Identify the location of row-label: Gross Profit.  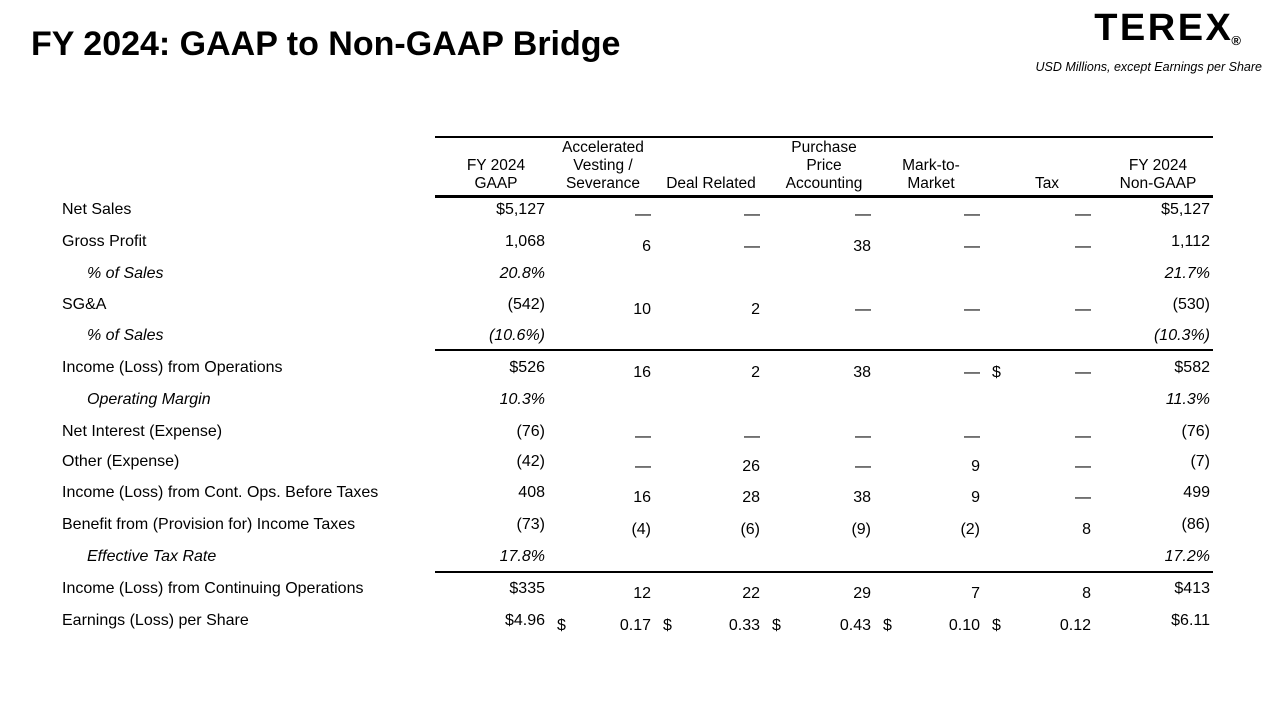
(104, 241).